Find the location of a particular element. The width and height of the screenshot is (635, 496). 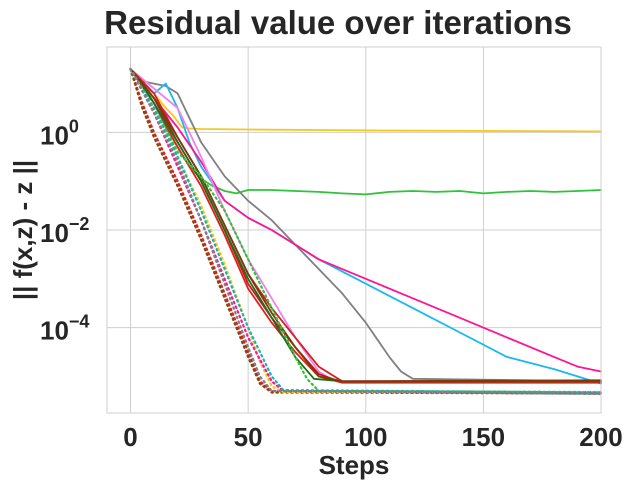

x-tick-label: 200 is located at coordinates (600, 437).